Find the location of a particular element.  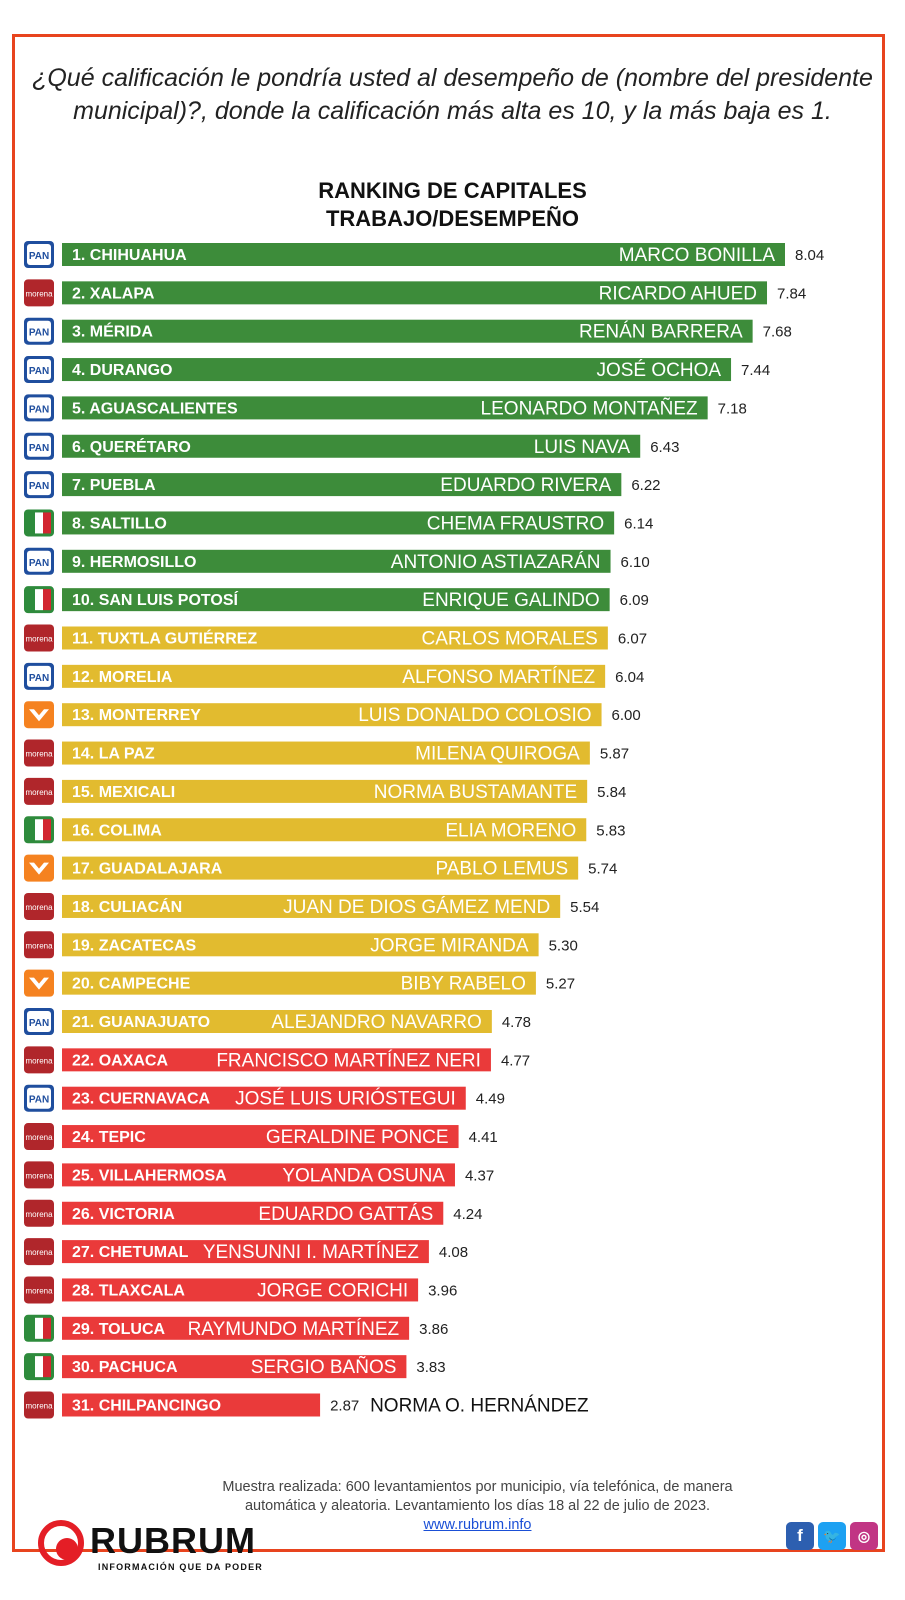

mayor-name: CHEMA FRAUSTRO is located at coordinates (515, 523).